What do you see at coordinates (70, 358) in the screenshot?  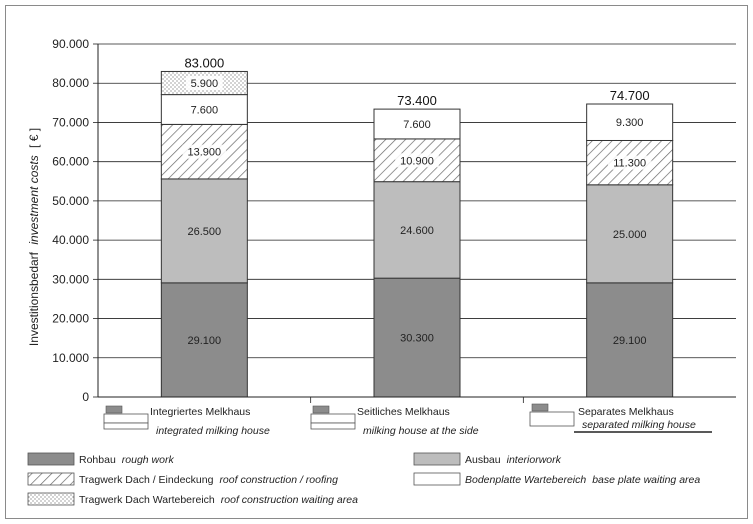 I see `y-tick-label: 10.000` at bounding box center [70, 358].